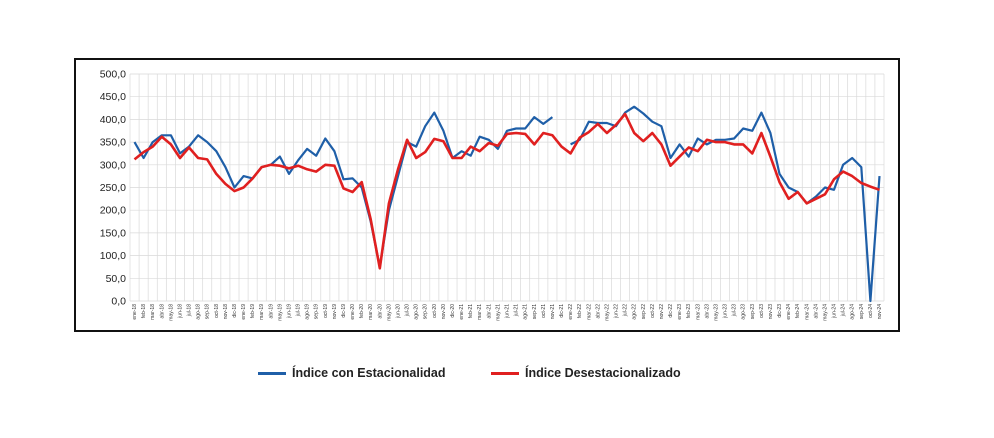 The width and height of the screenshot is (994, 438). What do you see at coordinates (113, 233) in the screenshot?
I see `y-tick-label: 150,0` at bounding box center [113, 233].